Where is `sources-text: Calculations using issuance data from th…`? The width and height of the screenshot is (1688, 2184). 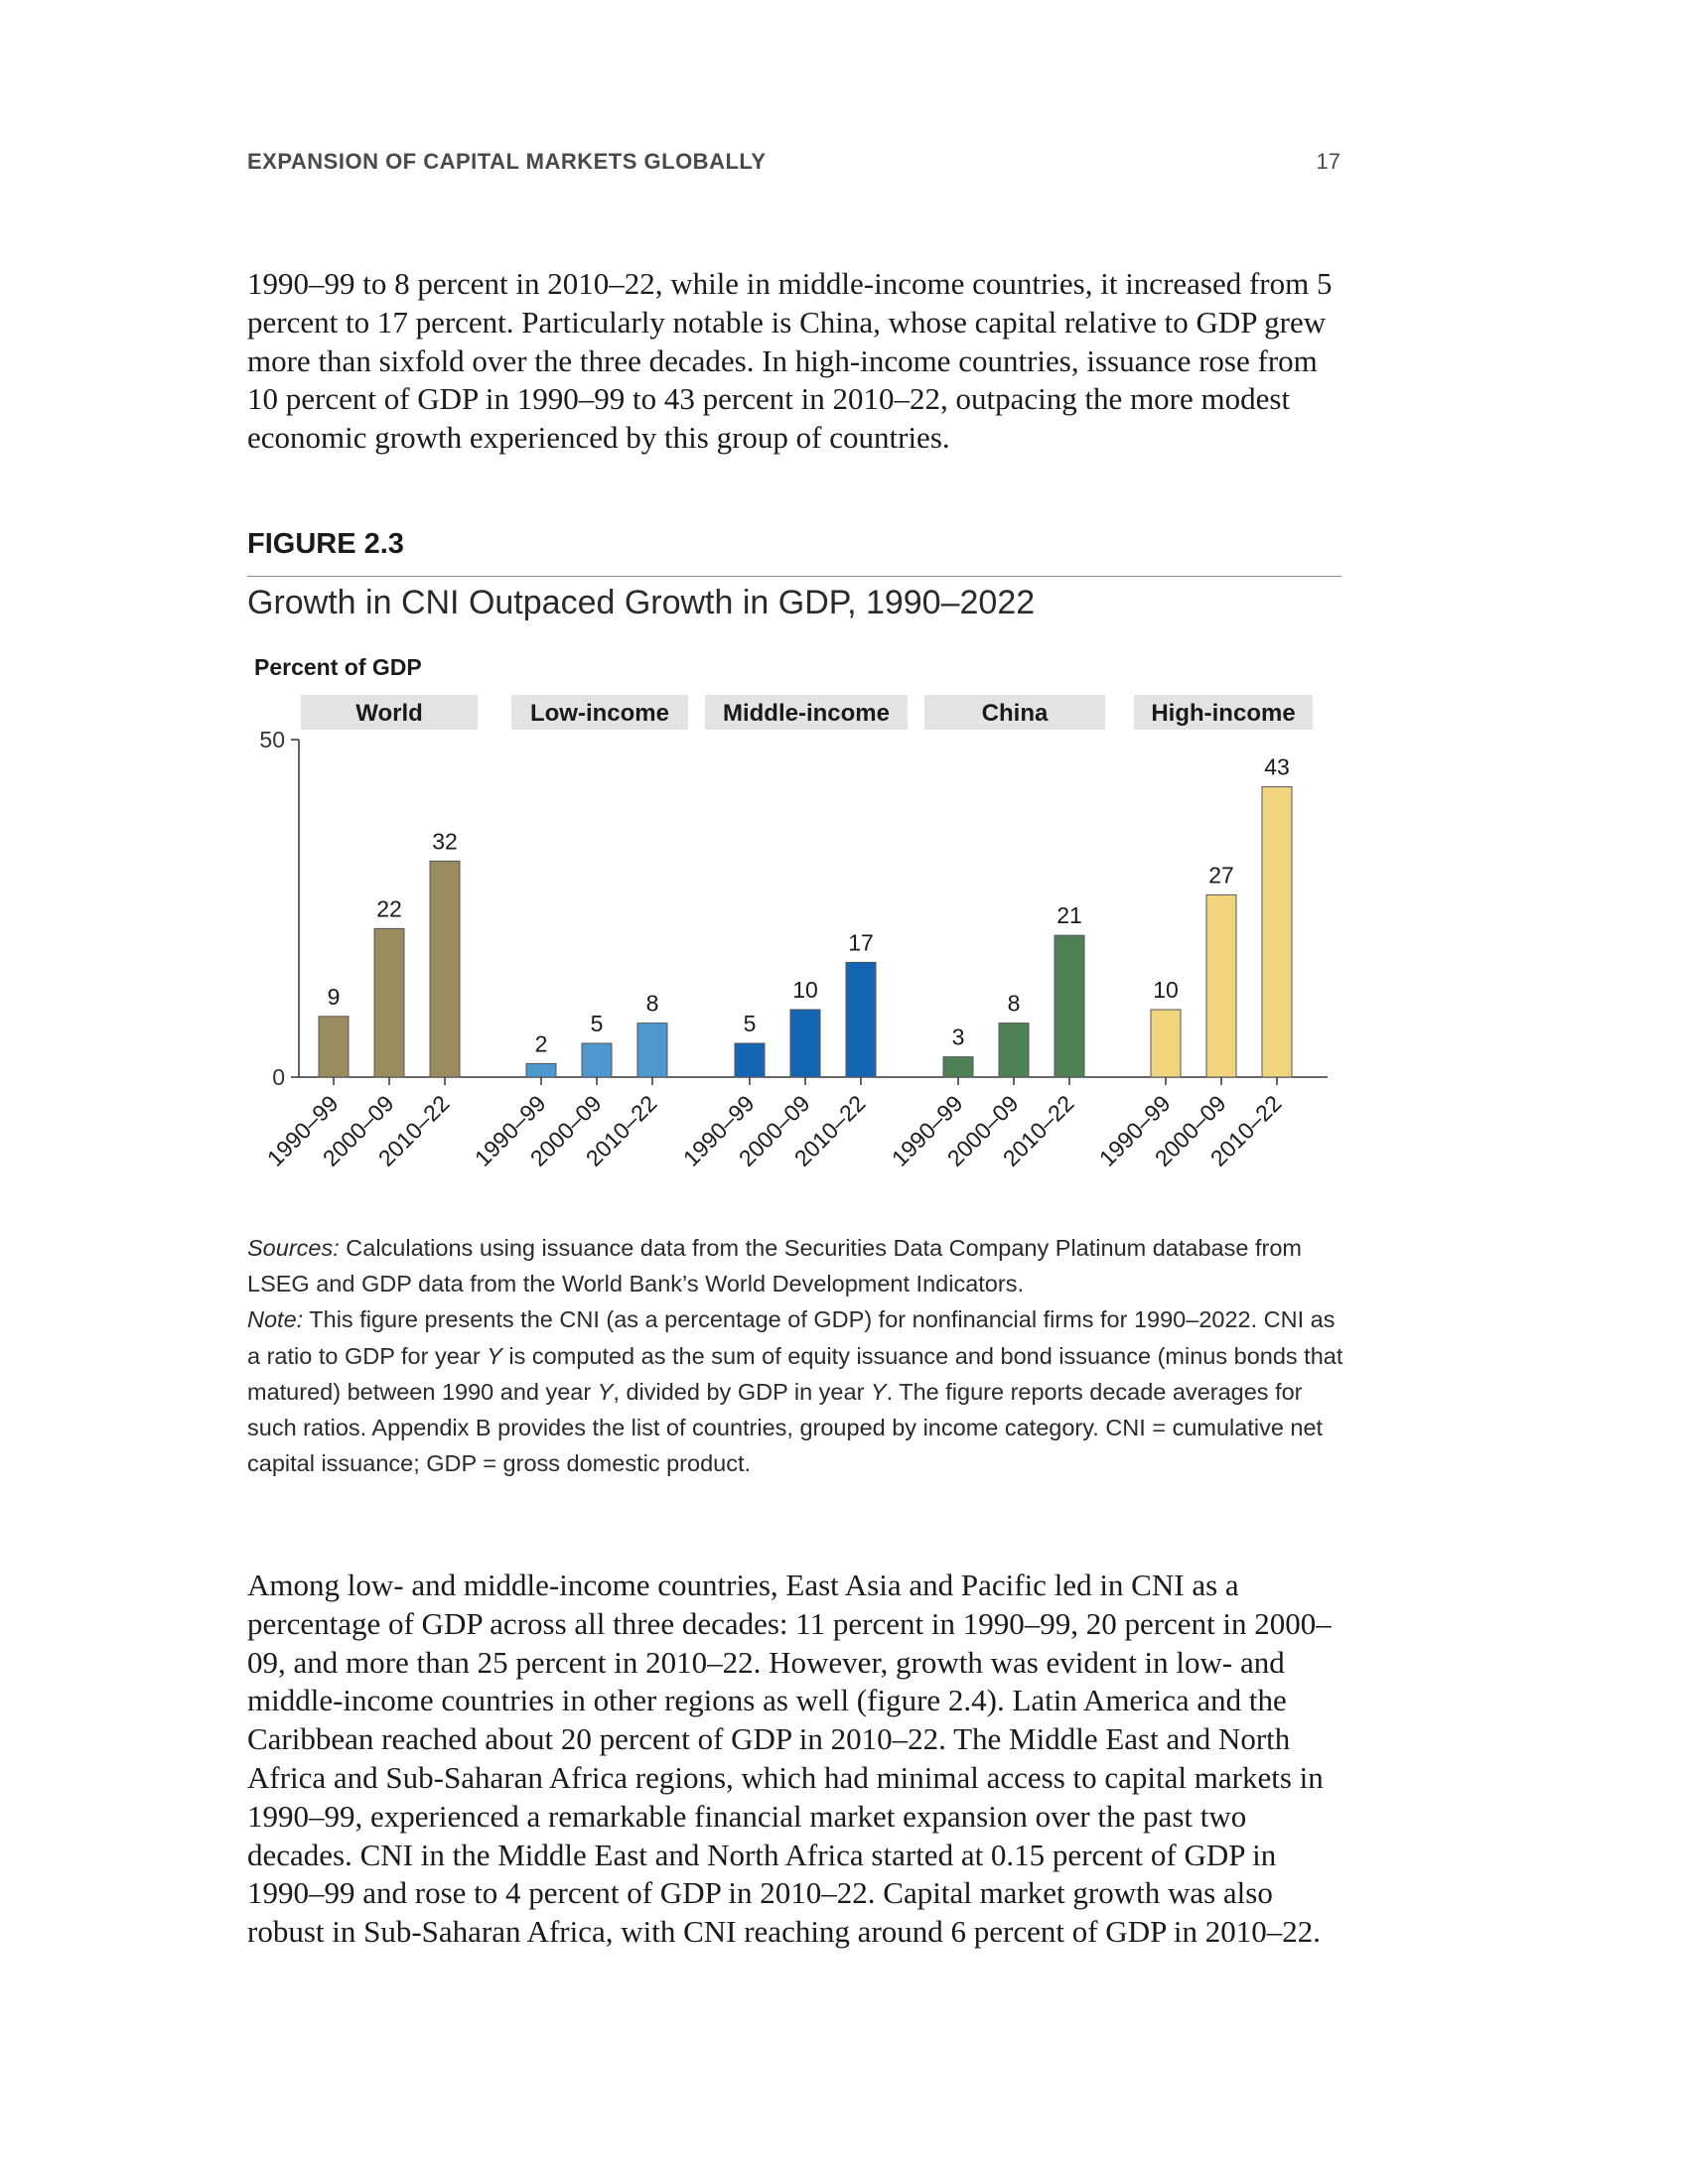 sources-text: Calculations using issuance data from th… is located at coordinates (774, 1266).